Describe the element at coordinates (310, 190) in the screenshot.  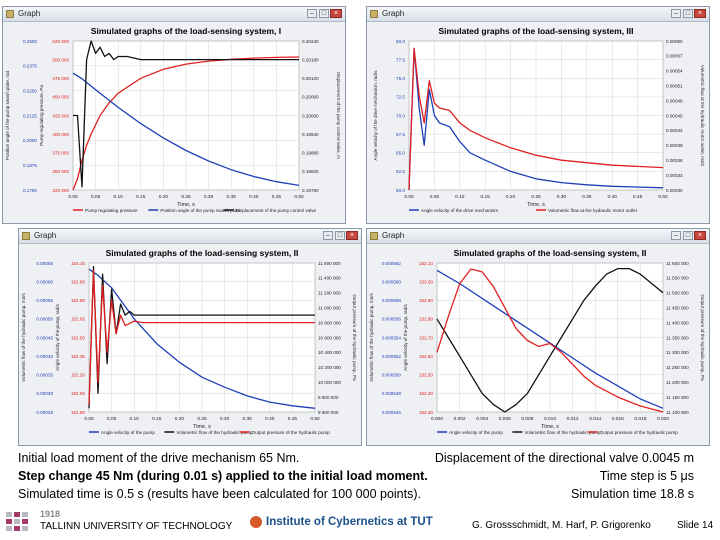
I see `right-axis-tick-label: 0.19760` at that location.